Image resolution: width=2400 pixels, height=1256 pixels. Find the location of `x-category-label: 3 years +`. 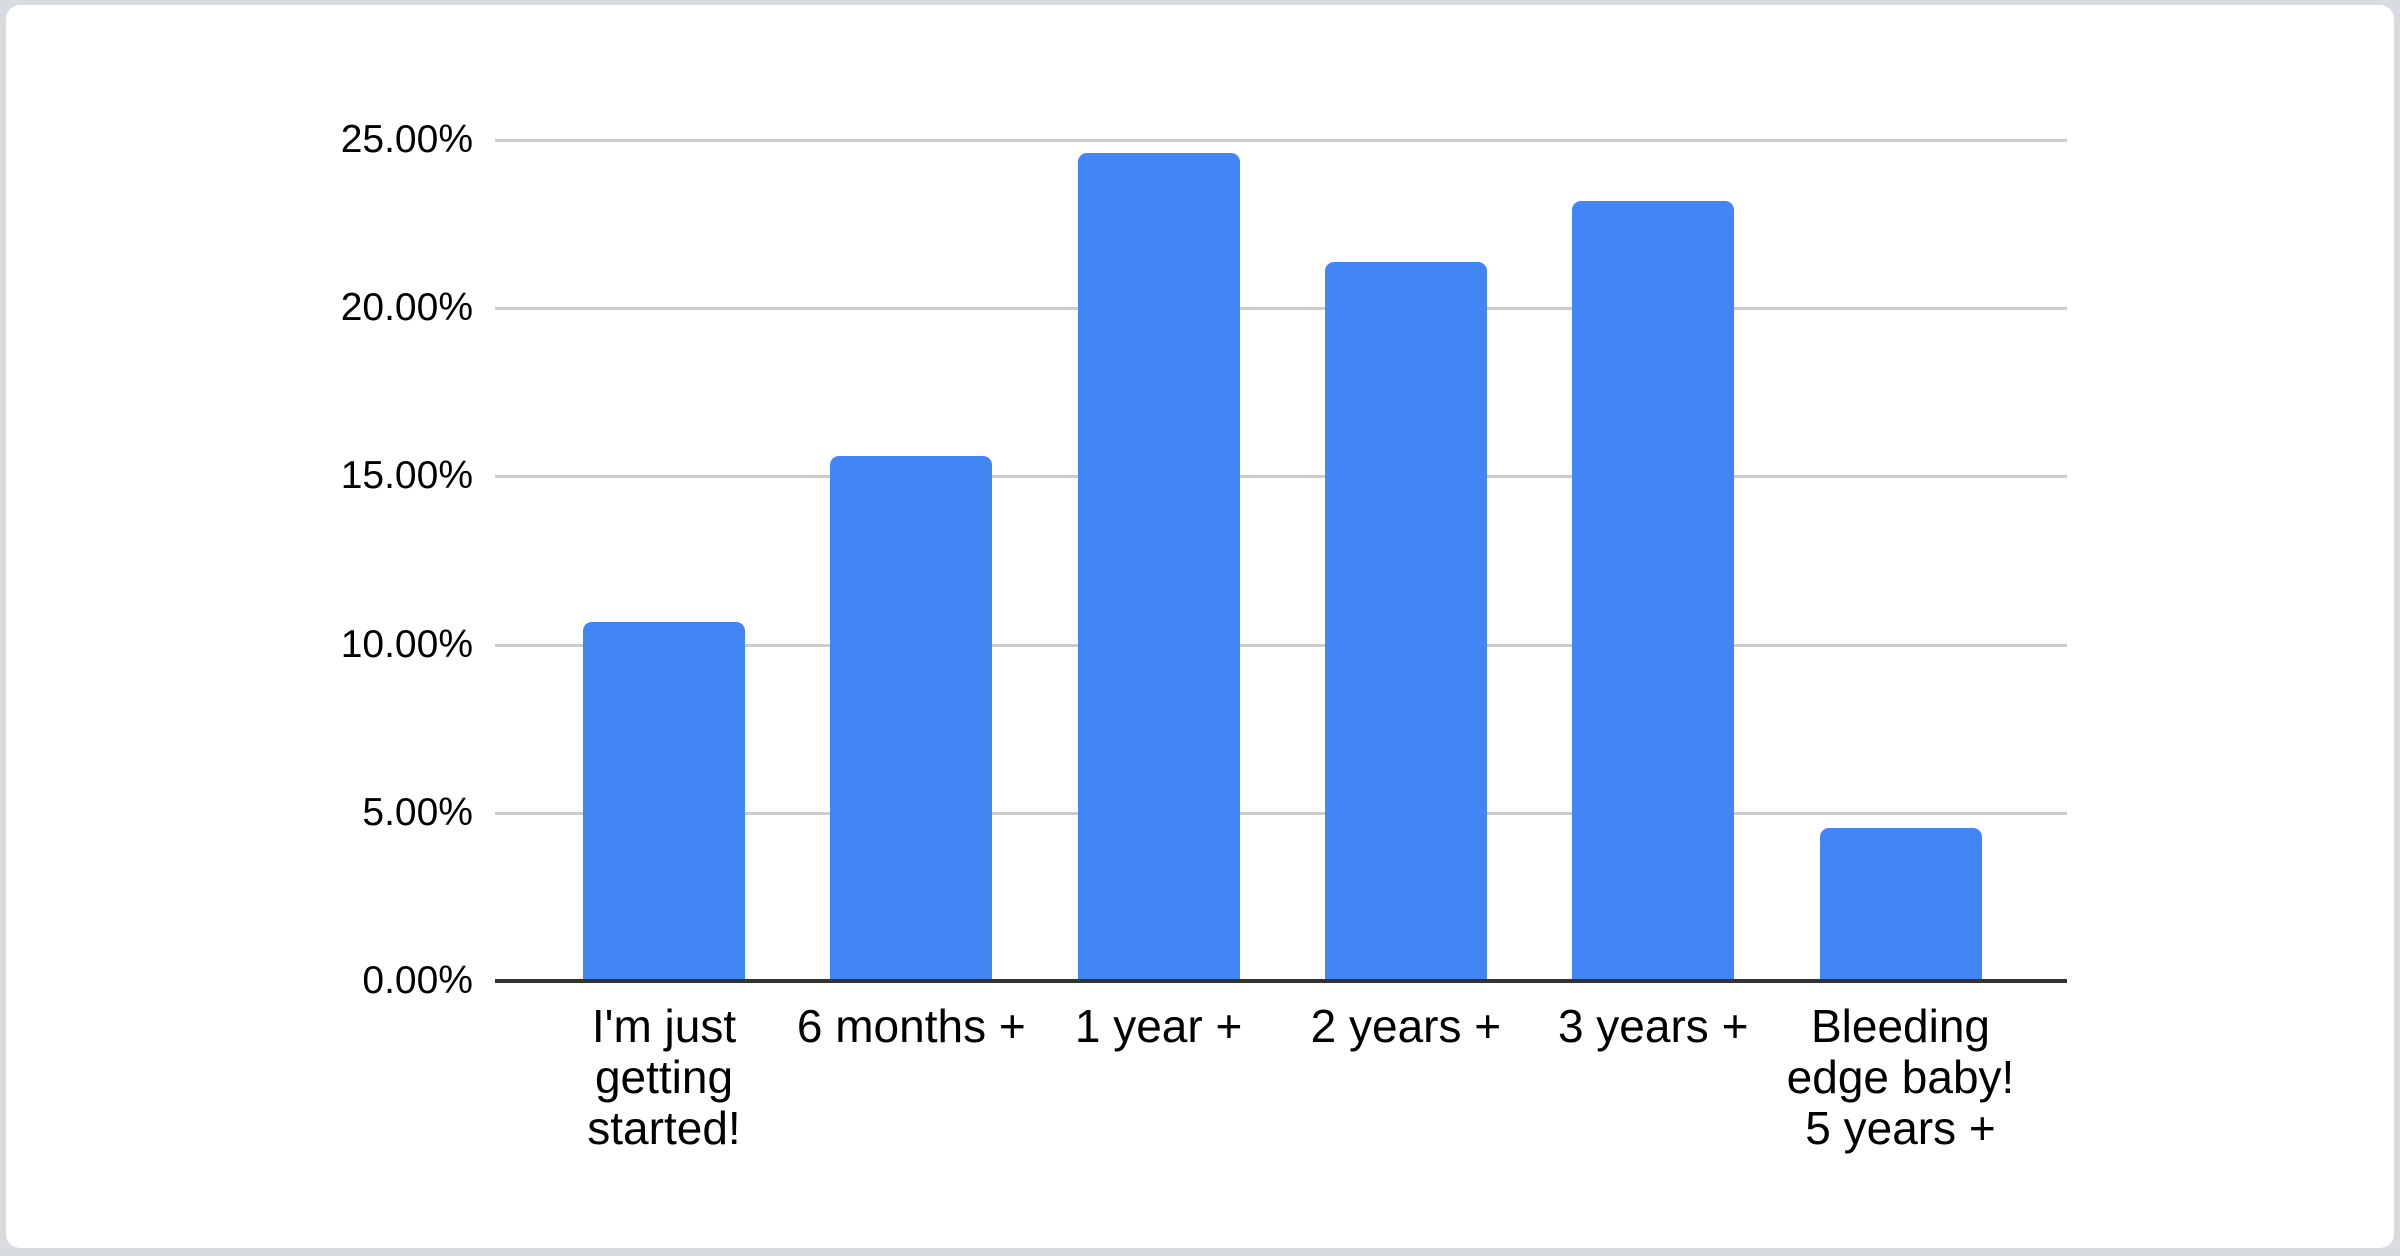

x-category-label: 3 years + is located at coordinates (1653, 1026).